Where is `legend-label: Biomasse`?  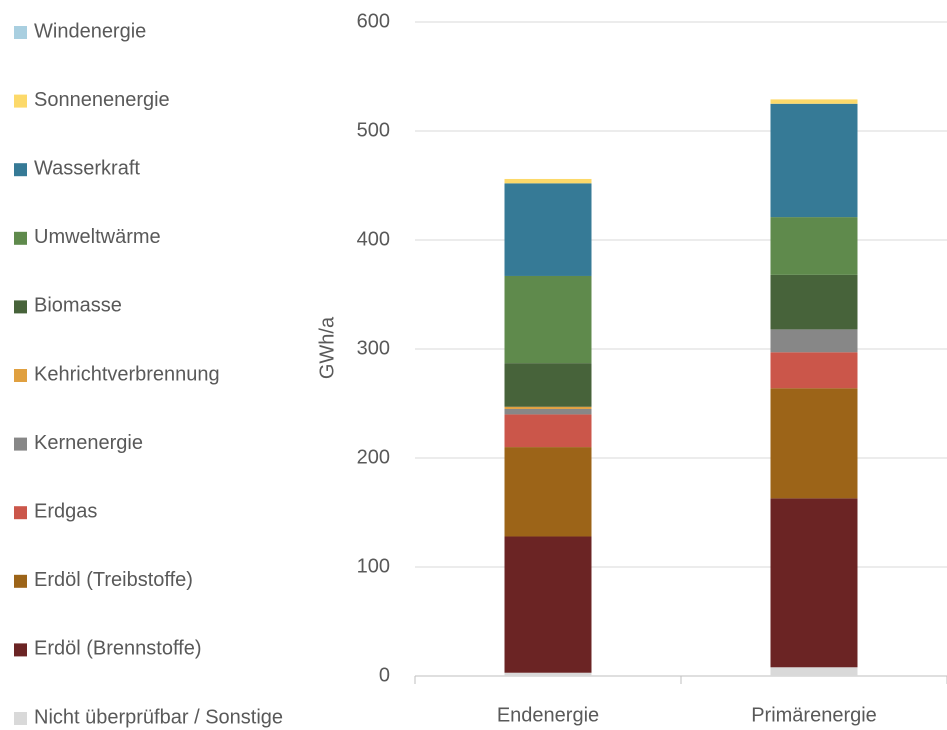
legend-label: Biomasse is located at coordinates (78, 306).